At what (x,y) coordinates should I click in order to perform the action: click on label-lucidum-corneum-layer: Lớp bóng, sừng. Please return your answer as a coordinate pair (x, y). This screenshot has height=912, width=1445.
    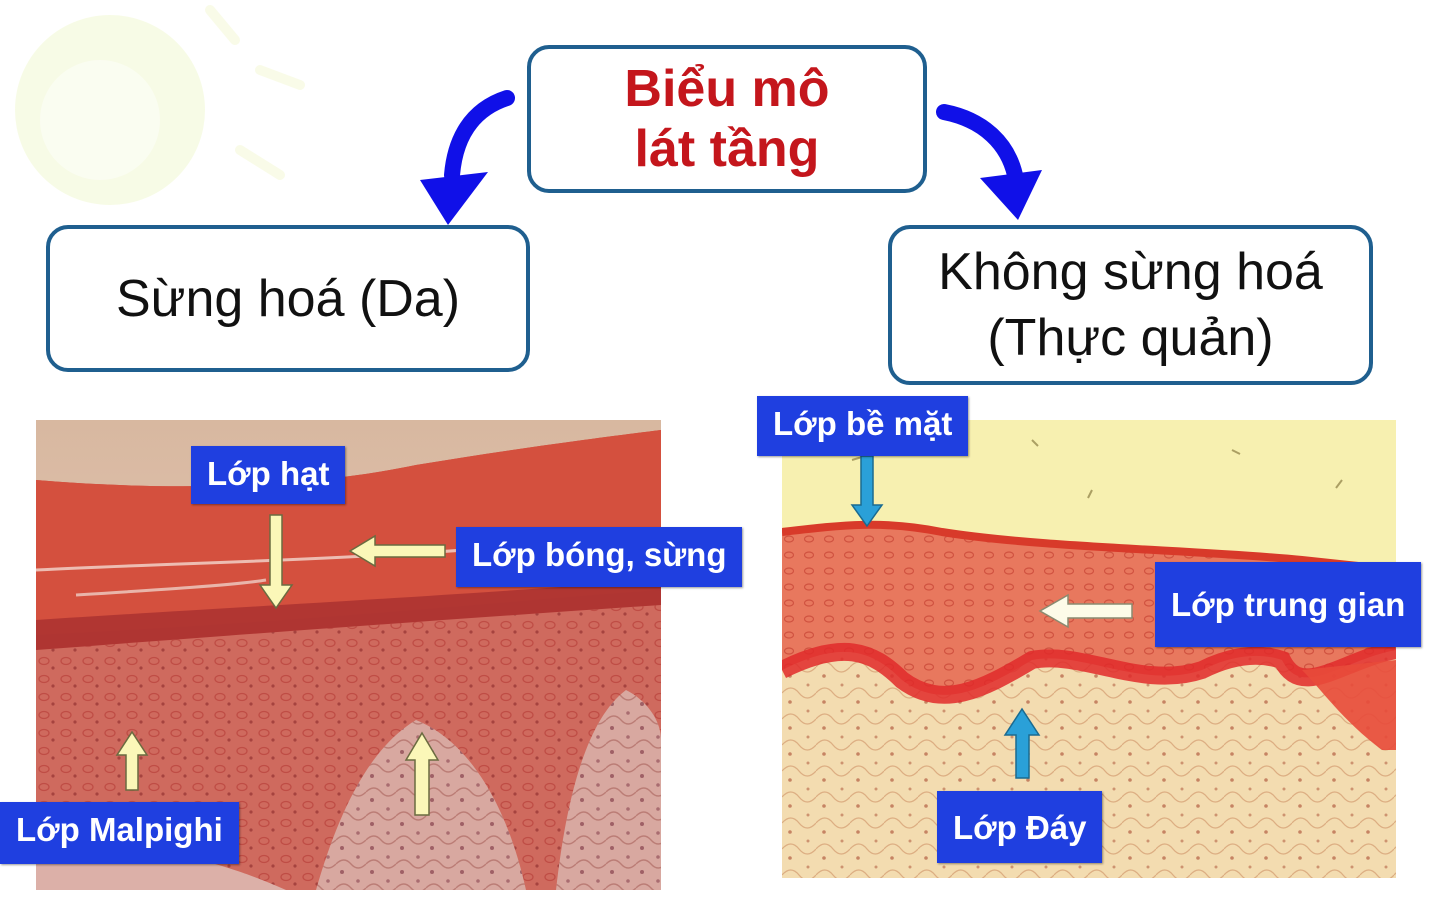
    Looking at the image, I should click on (599, 557).